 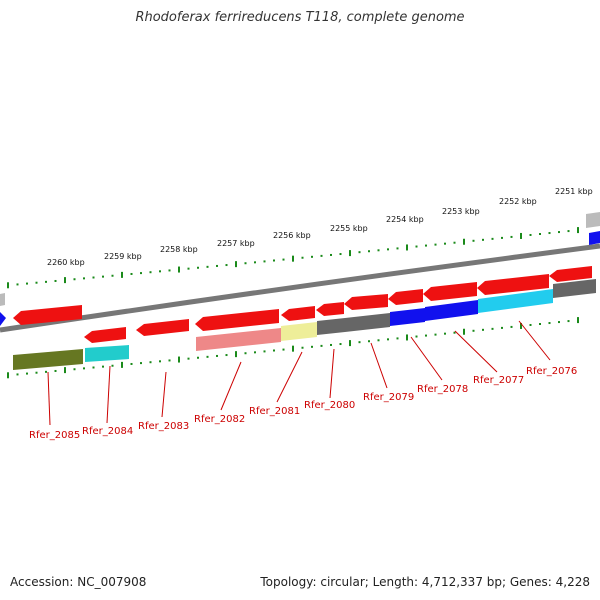 I want to click on edge-gene-blue-left, so click(x=3, y=319).